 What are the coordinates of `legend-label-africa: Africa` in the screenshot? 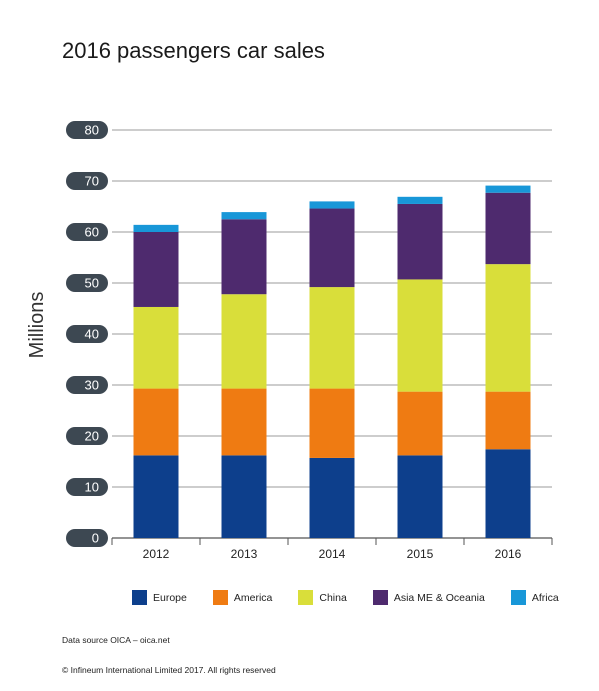 It's located at (545, 597).